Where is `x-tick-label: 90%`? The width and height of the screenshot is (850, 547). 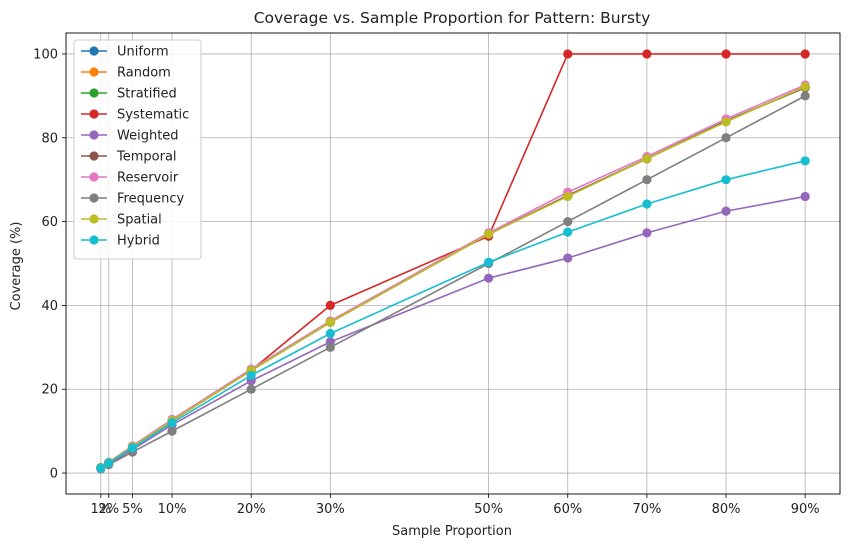
x-tick-label: 90% is located at coordinates (805, 509).